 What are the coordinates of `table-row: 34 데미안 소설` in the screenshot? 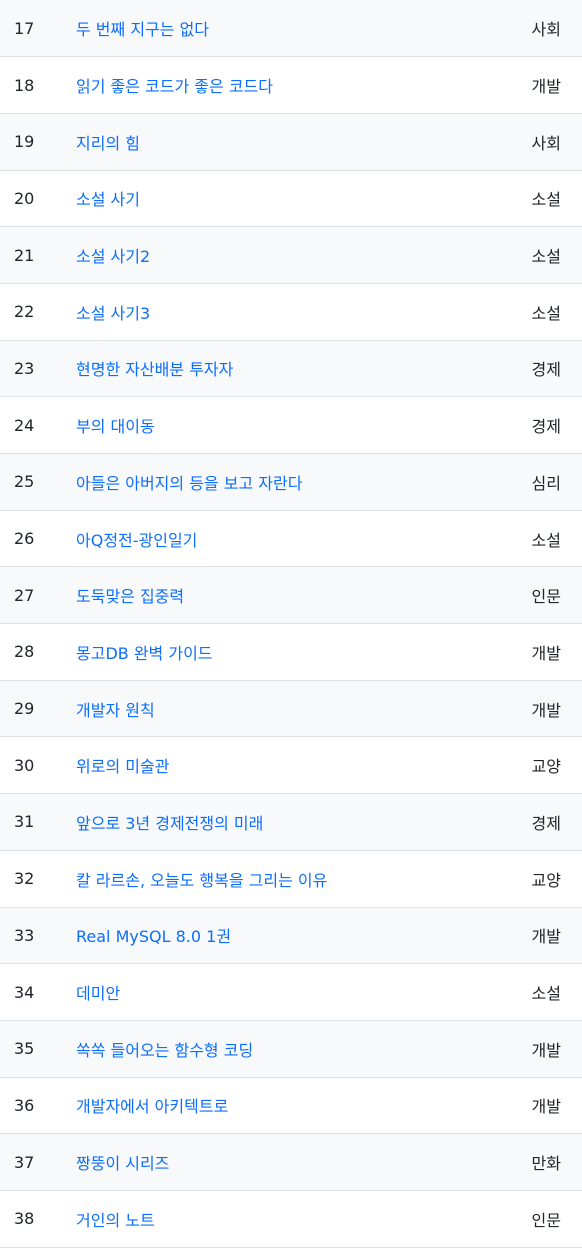 It's located at (291, 992).